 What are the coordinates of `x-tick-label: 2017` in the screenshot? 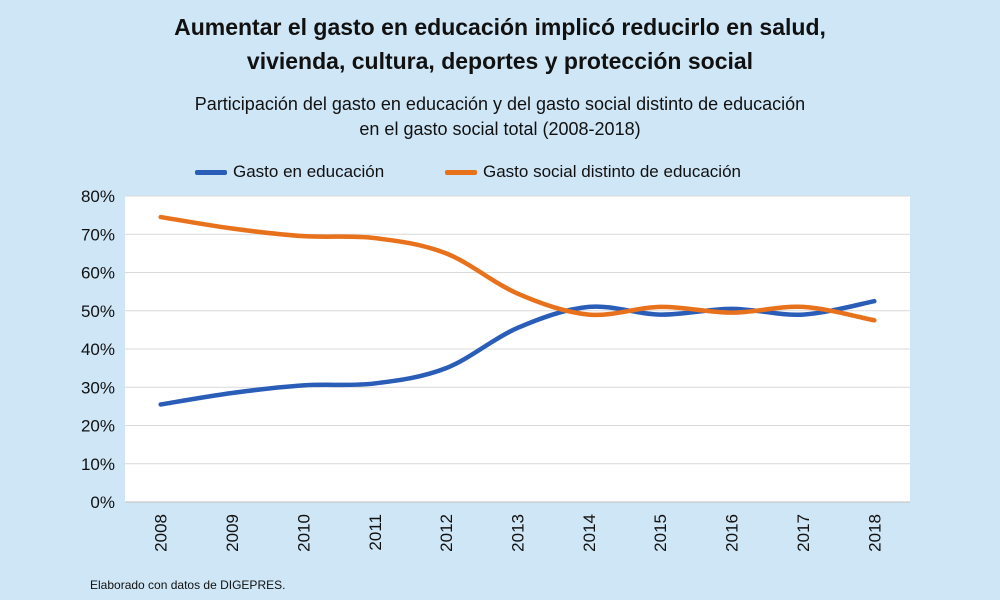 It's located at (803, 533).